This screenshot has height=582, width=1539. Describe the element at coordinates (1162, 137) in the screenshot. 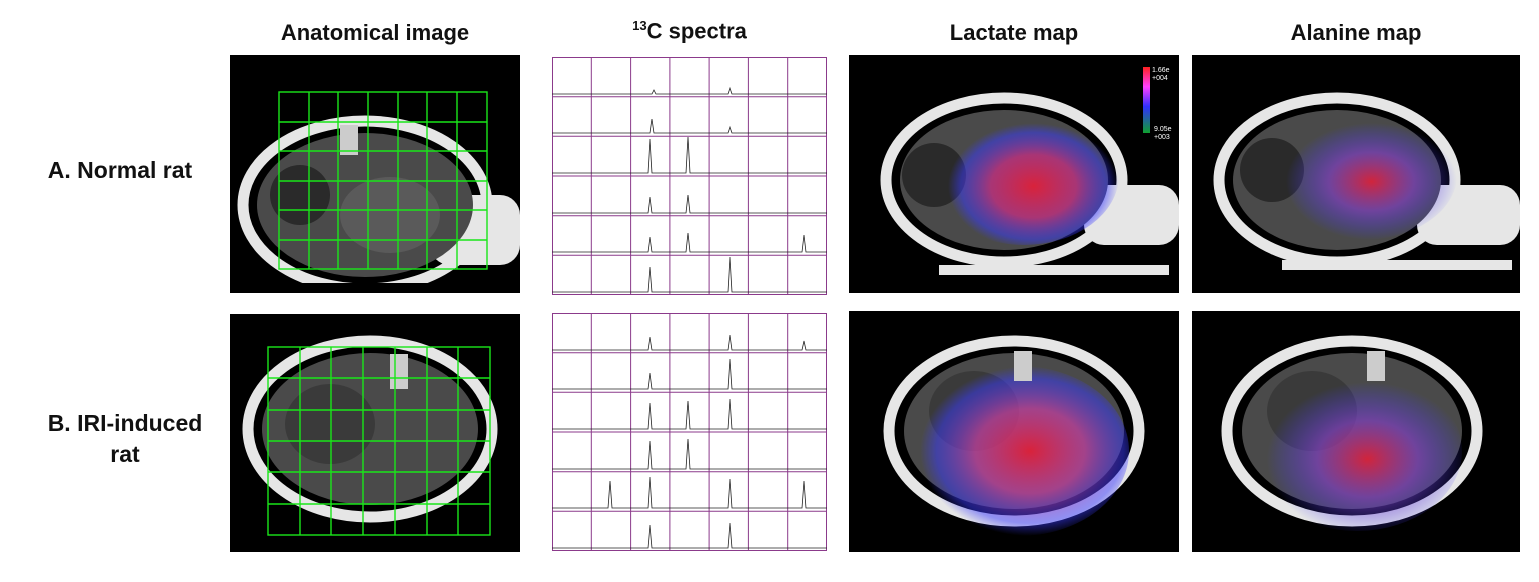

I see `colorbar-min-2: +003` at that location.